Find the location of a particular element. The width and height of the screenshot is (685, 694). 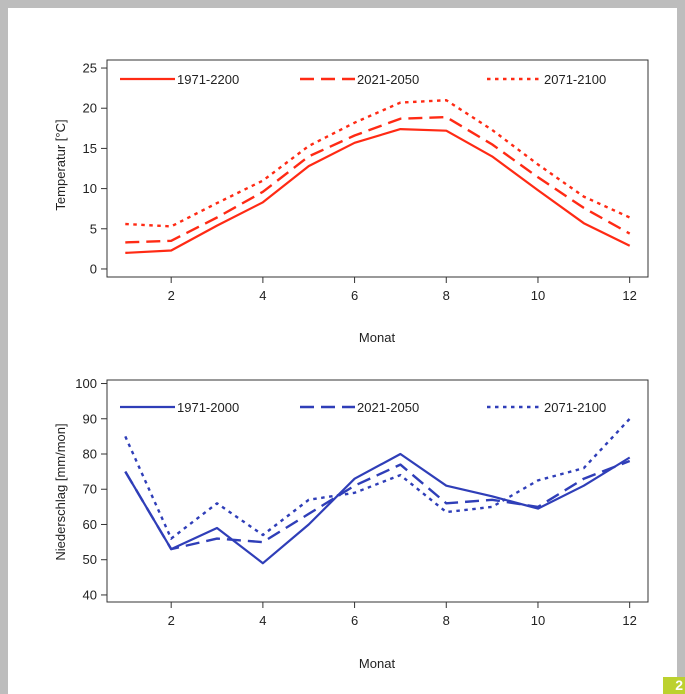

precipitation-legend: 1971-2000 2021-2050 2071-2100 is located at coordinates (363, 407).